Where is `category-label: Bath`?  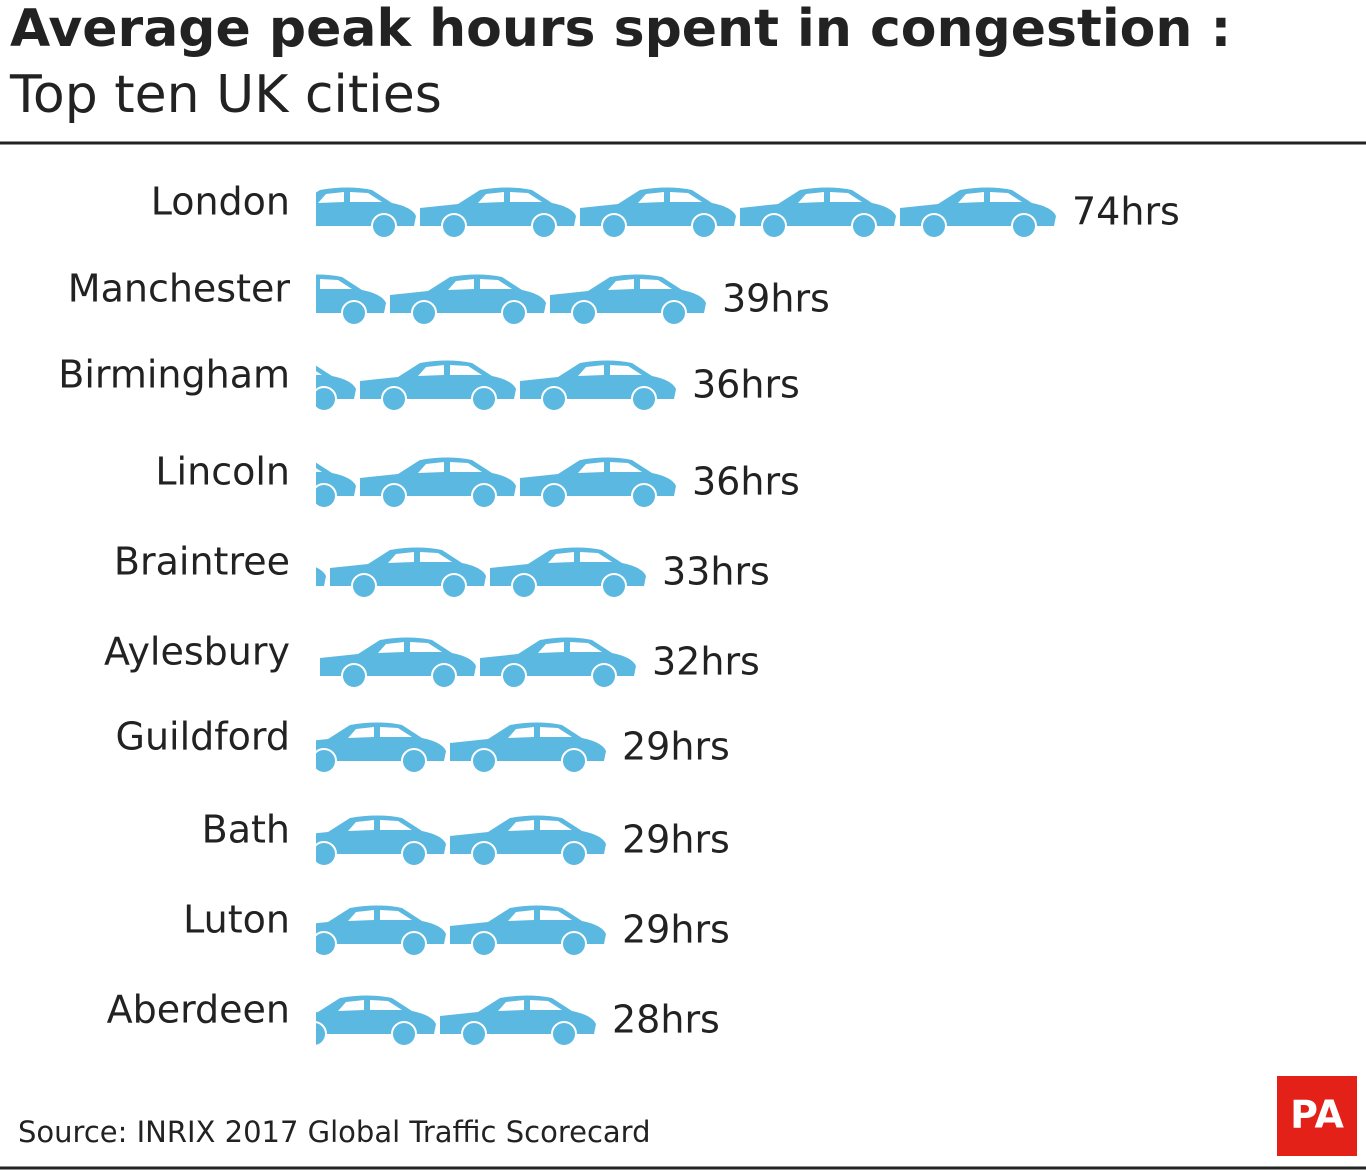 category-label: Bath is located at coordinates (246, 830).